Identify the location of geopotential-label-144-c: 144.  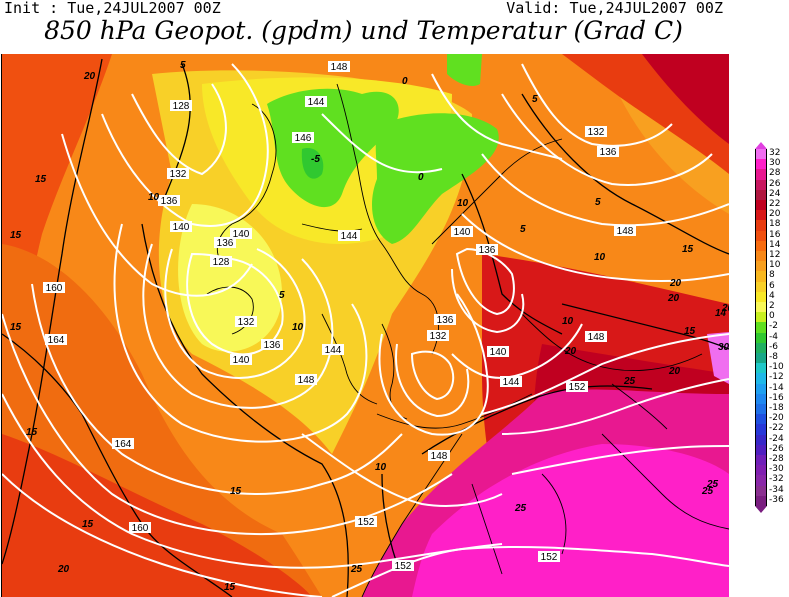
(349, 236).